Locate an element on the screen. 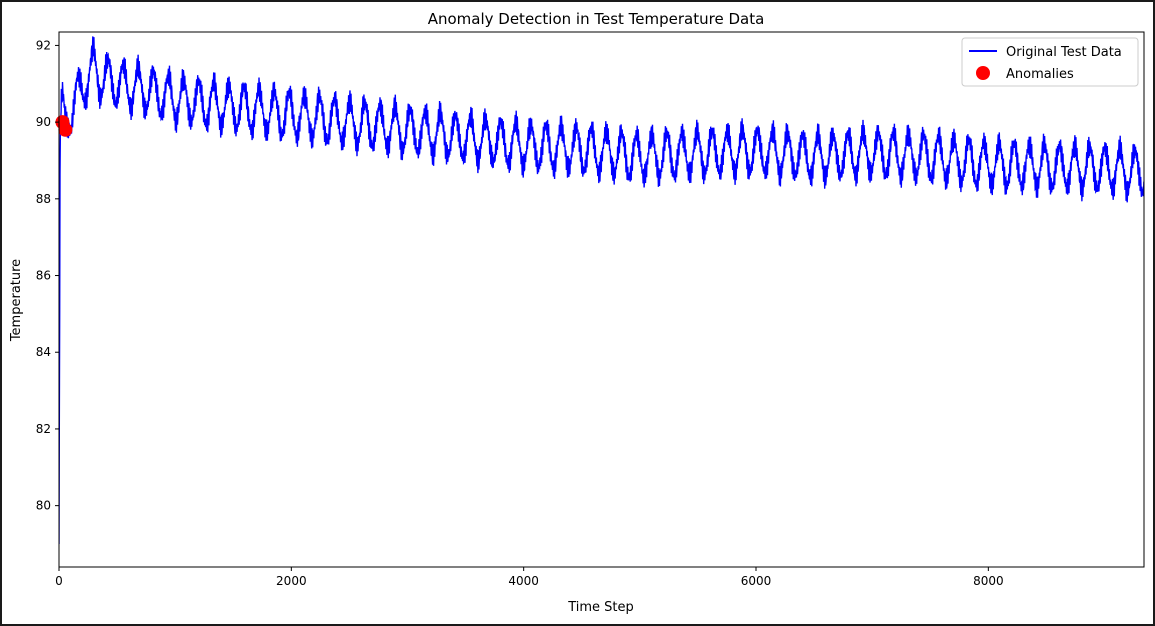 Image resolution: width=1155 pixels, height=626 pixels. x-tick-label: 6000 is located at coordinates (756, 581).